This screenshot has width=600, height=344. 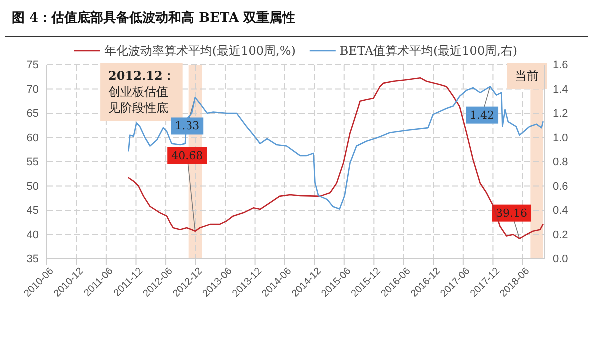 What do you see at coordinates (560, 260) in the screenshot?
I see `y2-tick-label: 0.0` at bounding box center [560, 260].